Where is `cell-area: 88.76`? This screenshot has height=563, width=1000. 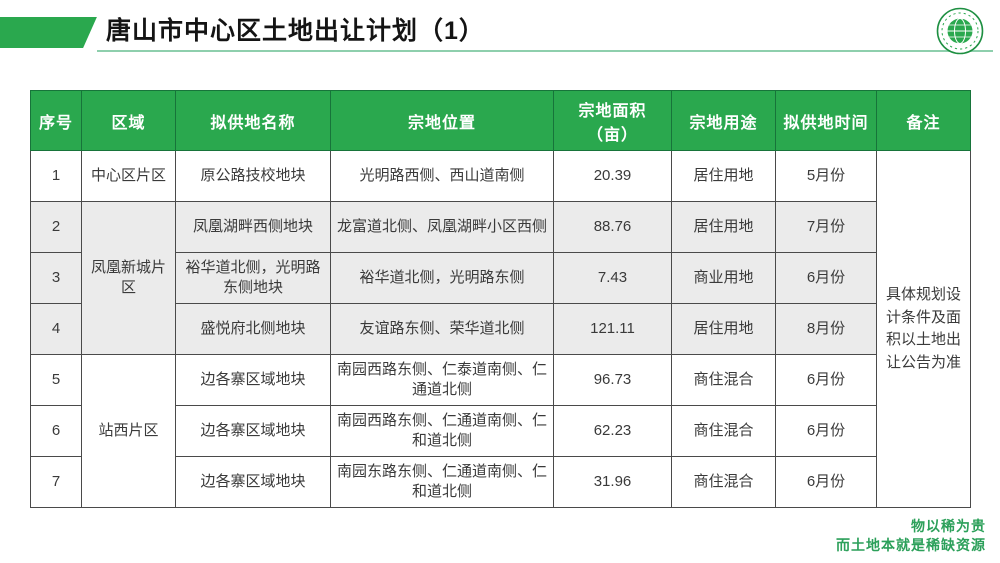
cell-area: 88.76 is located at coordinates (612, 227).